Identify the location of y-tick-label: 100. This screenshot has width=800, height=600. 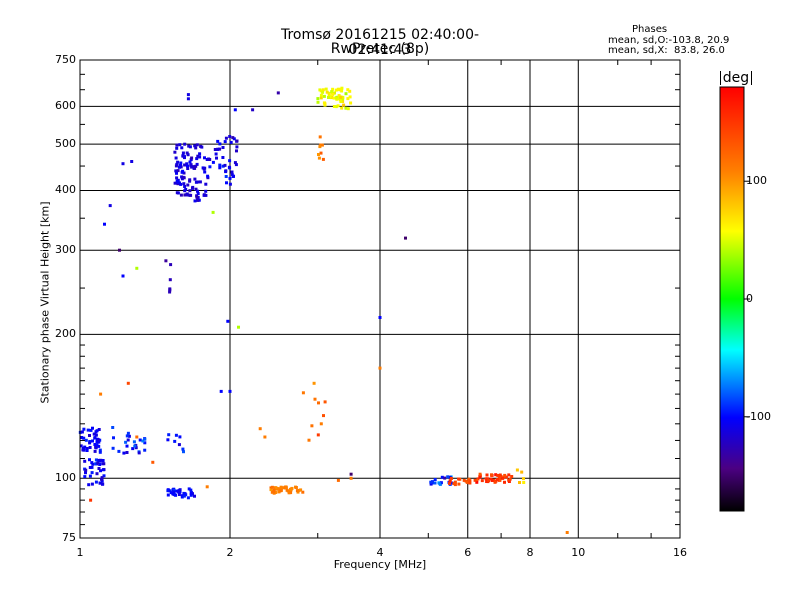
(65, 478).